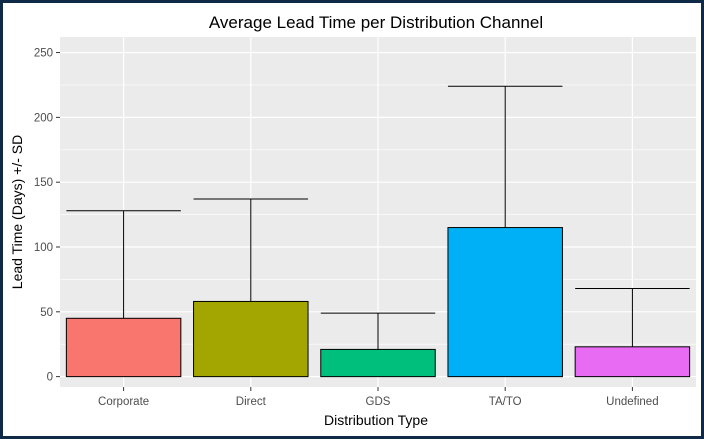 Image resolution: width=704 pixels, height=439 pixels. I want to click on bar-ta-to, so click(505, 302).